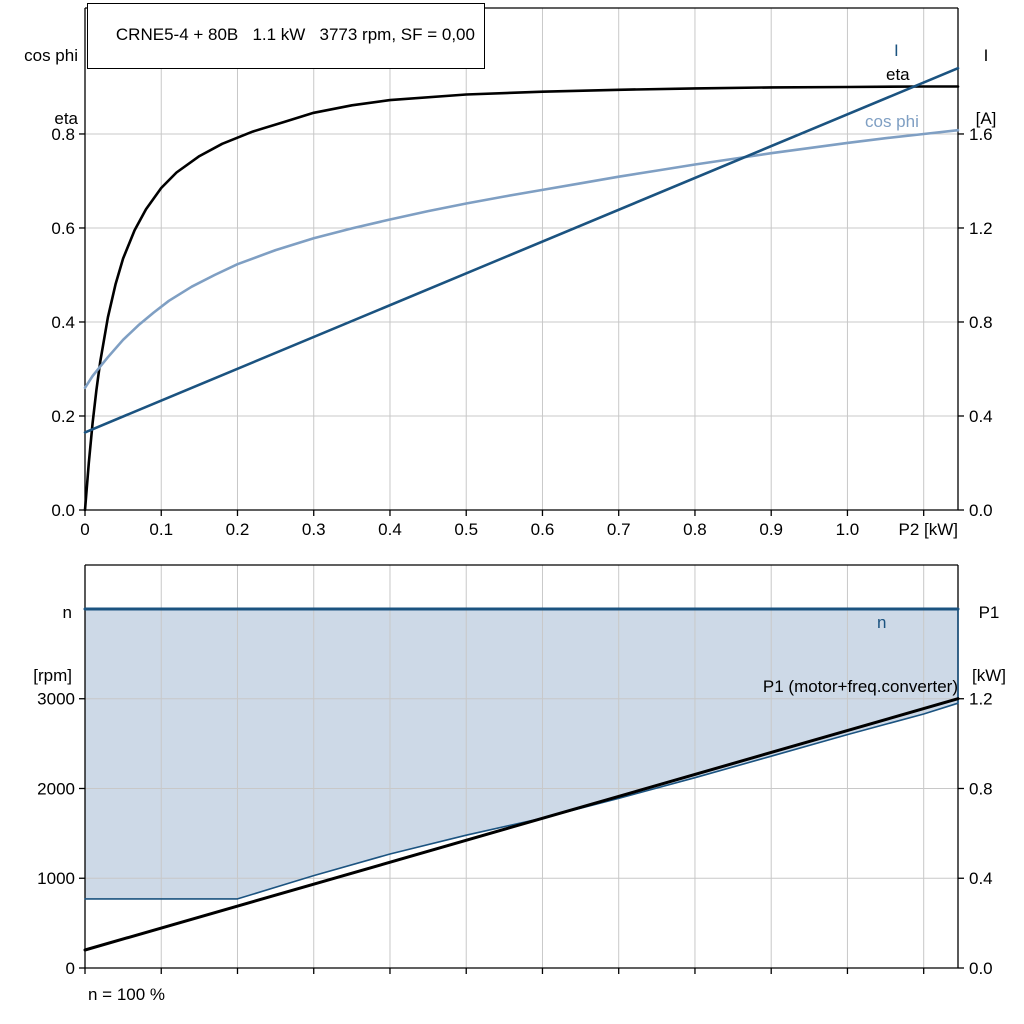  Describe the element at coordinates (66, 118) in the screenshot. I see `left-axis-title-line2: eta` at that location.